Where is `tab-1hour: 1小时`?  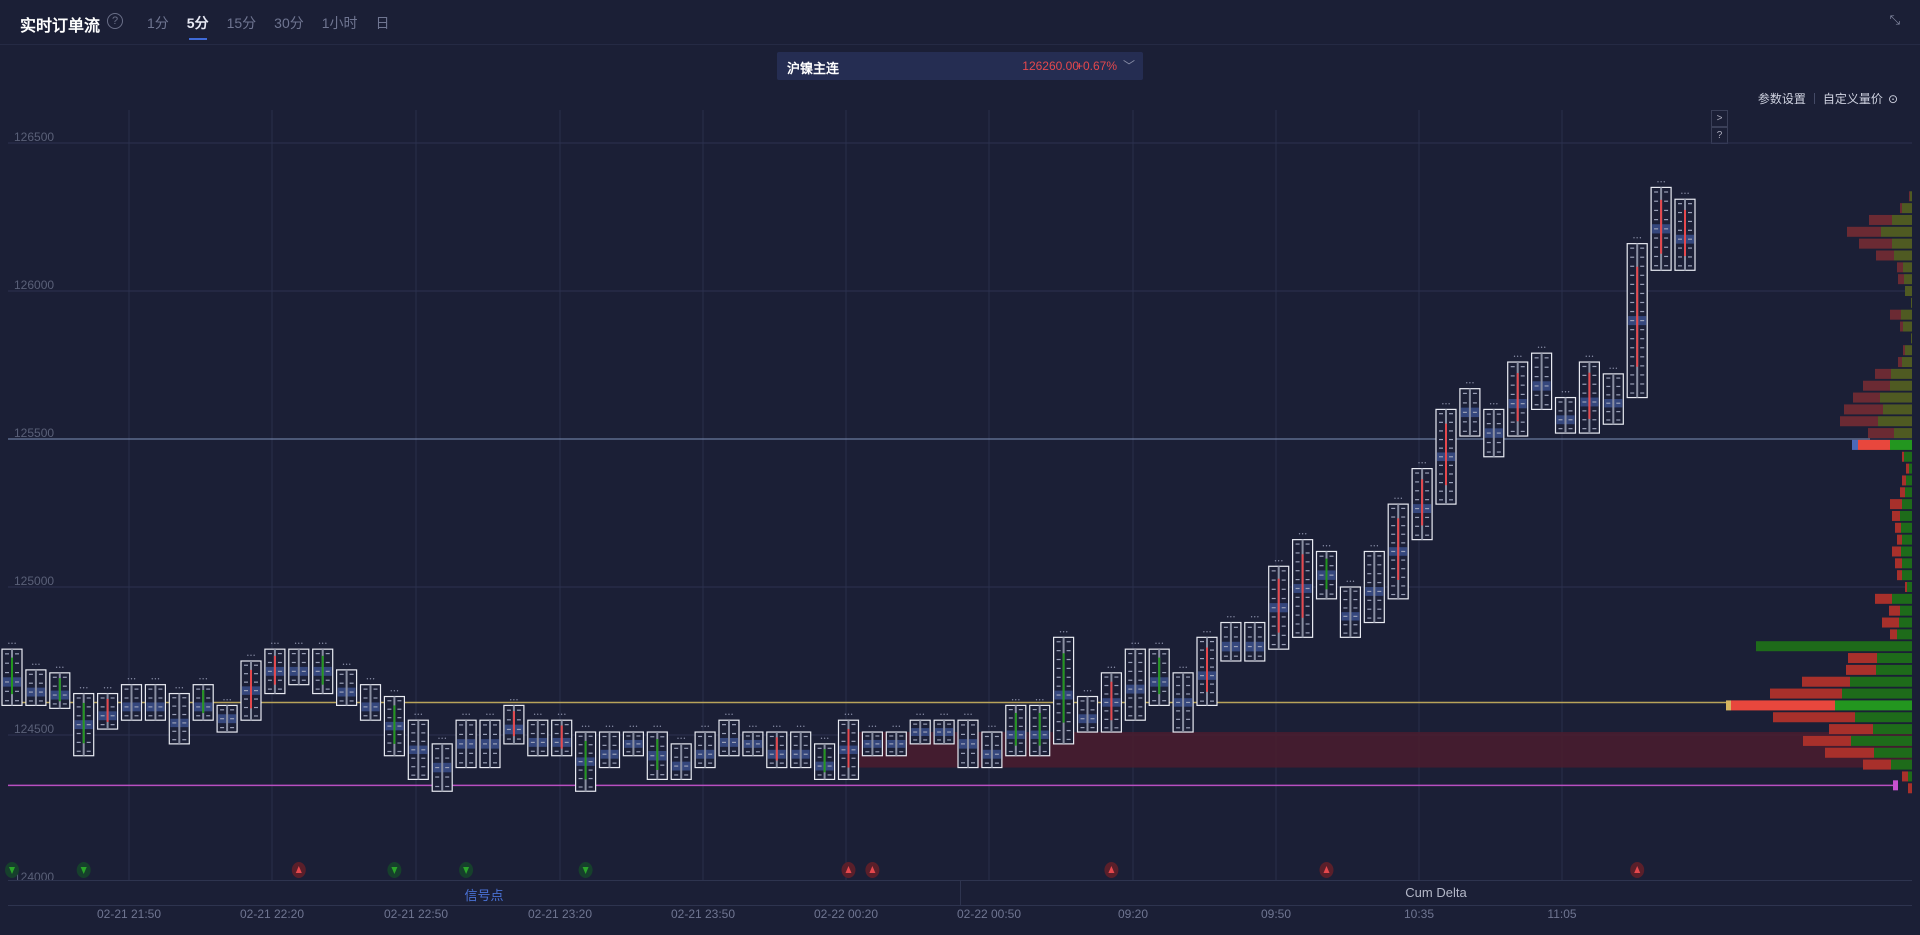 tab-1hour: 1小时 is located at coordinates (339, 23).